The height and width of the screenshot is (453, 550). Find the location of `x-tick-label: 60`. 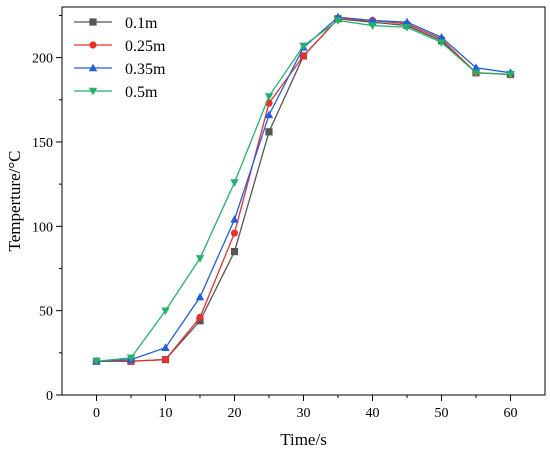

x-tick-label: 60 is located at coordinates (511, 413).